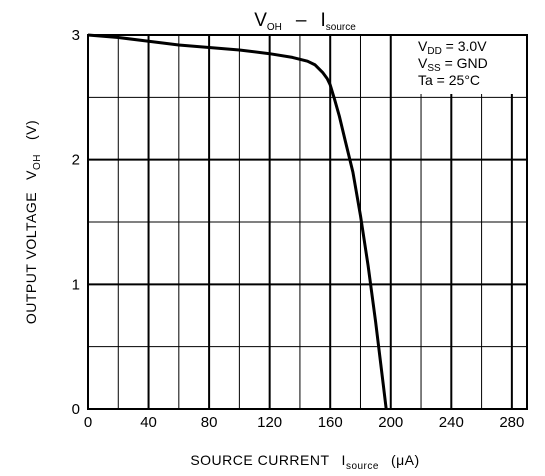  What do you see at coordinates (76, 409) in the screenshot?
I see `y-tick-label: 0` at bounding box center [76, 409].